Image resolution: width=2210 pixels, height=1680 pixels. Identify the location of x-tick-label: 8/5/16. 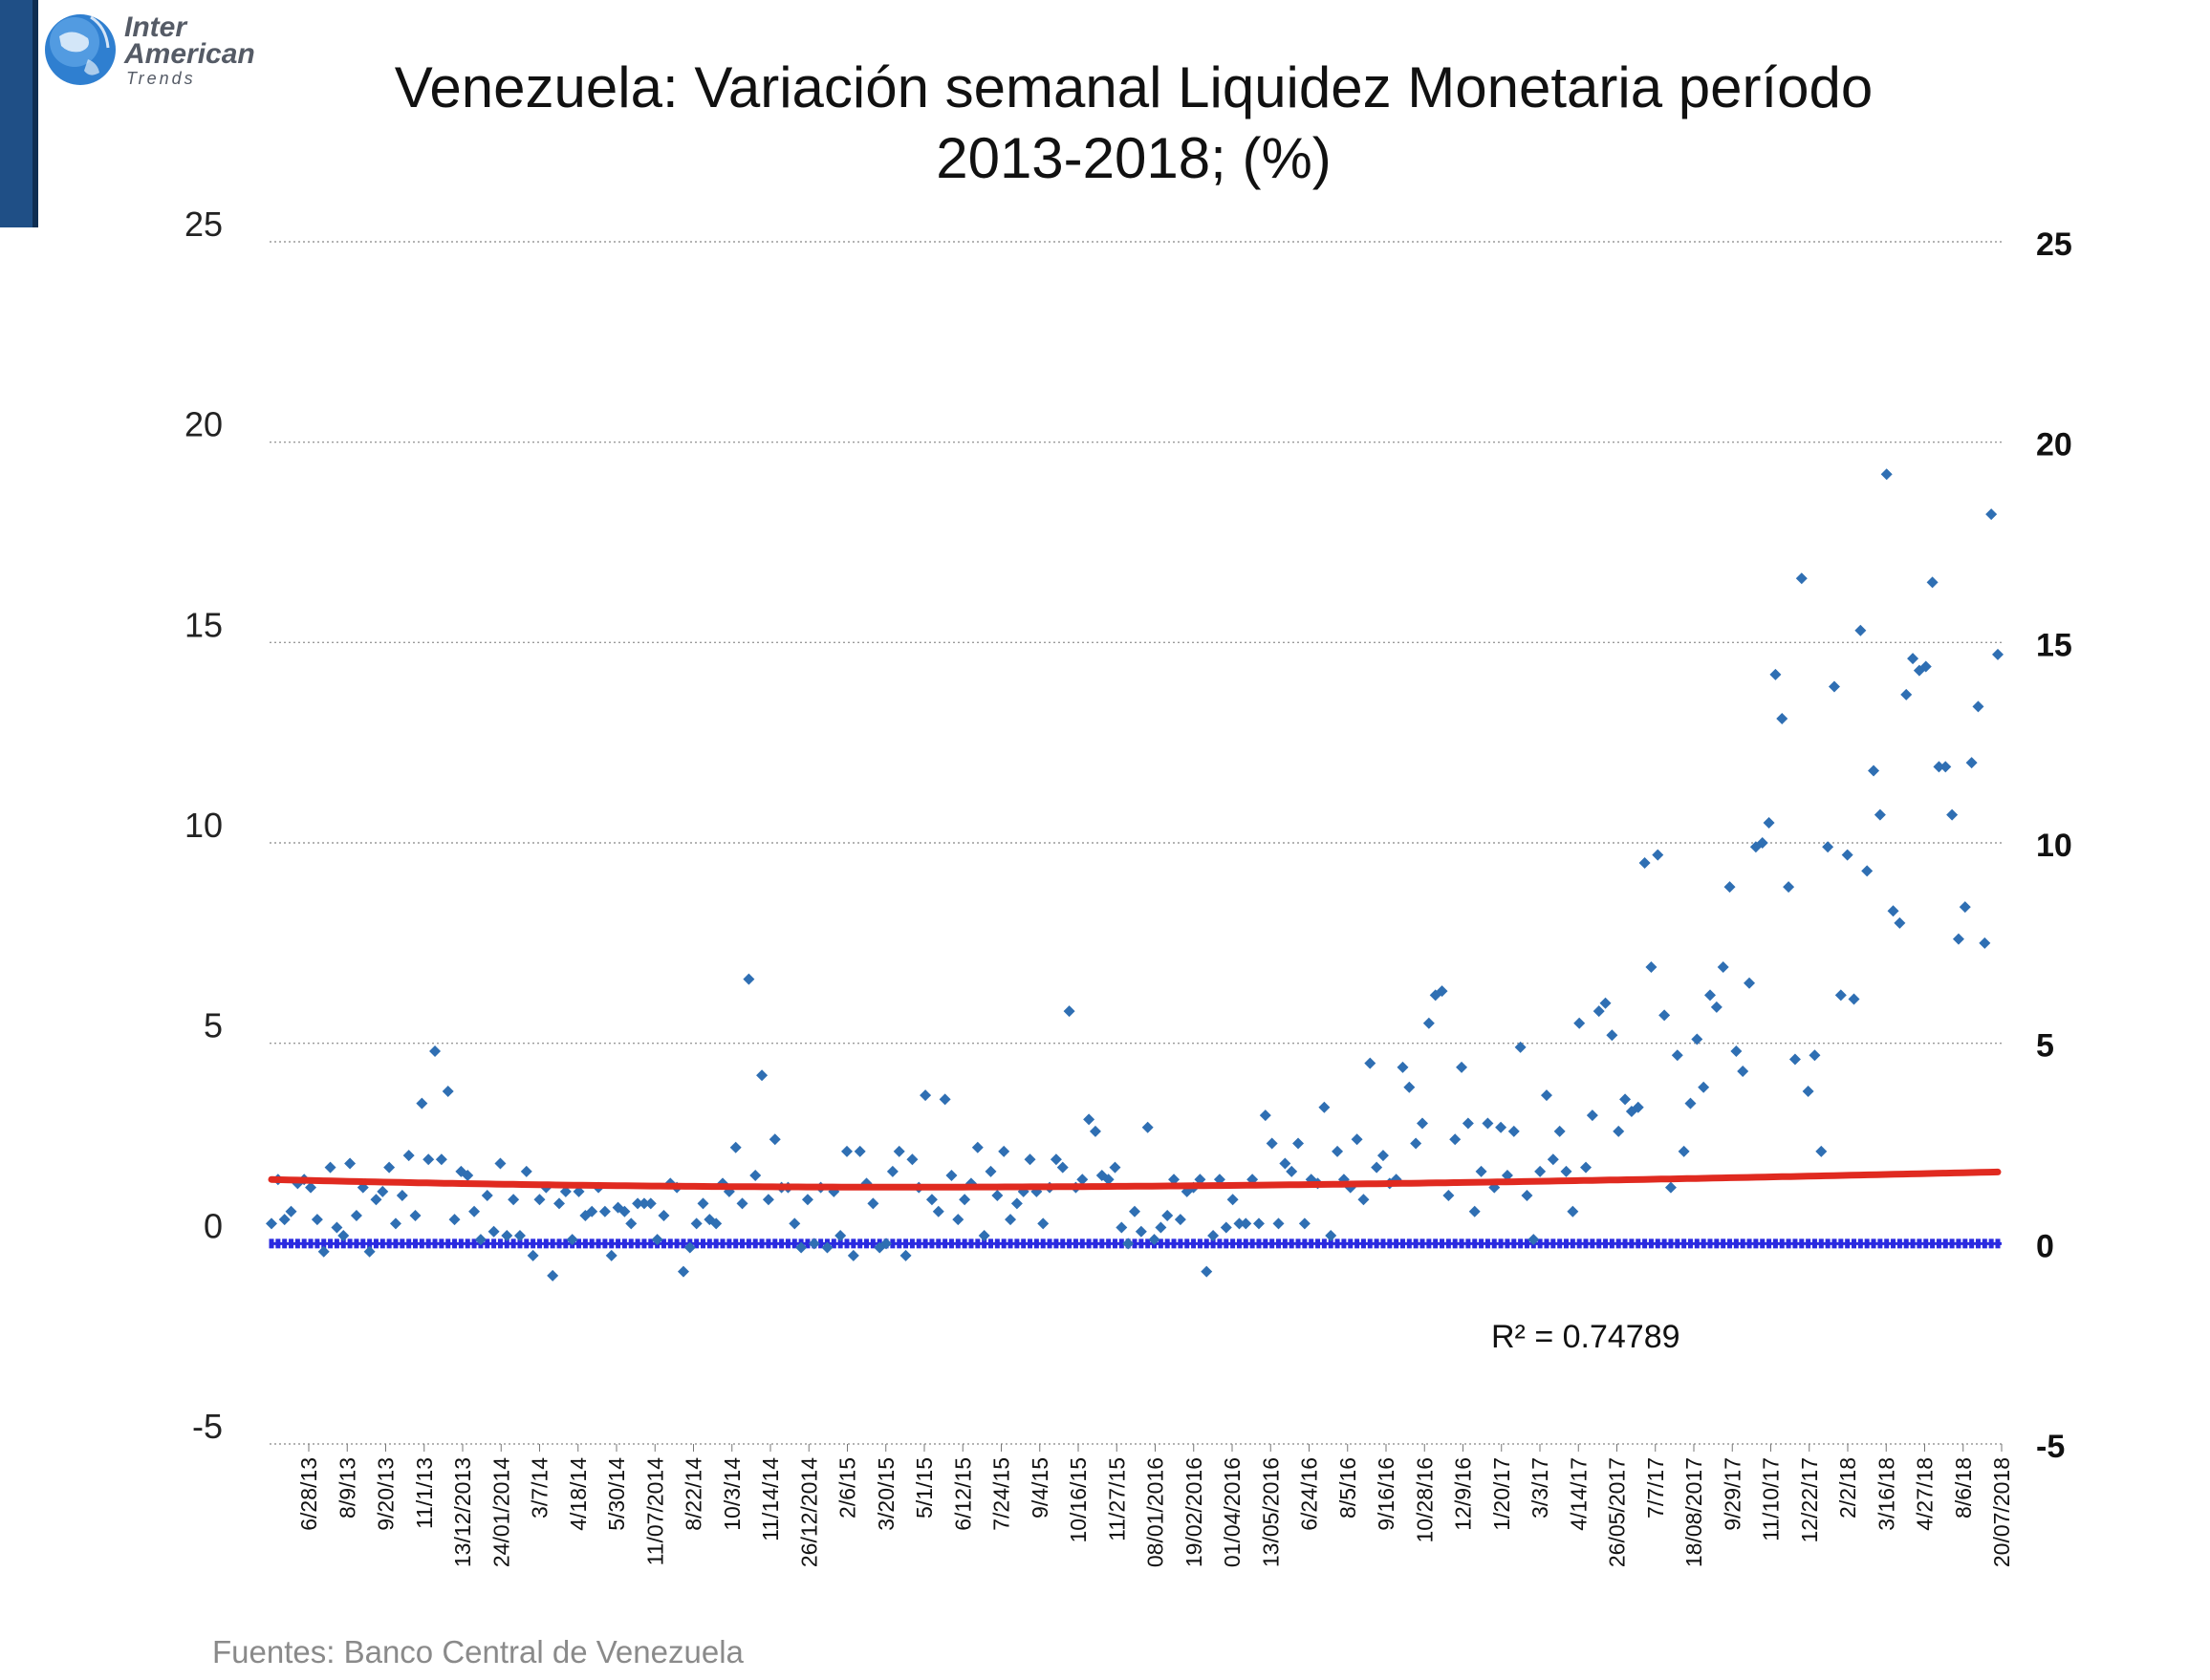
(1348, 1487).